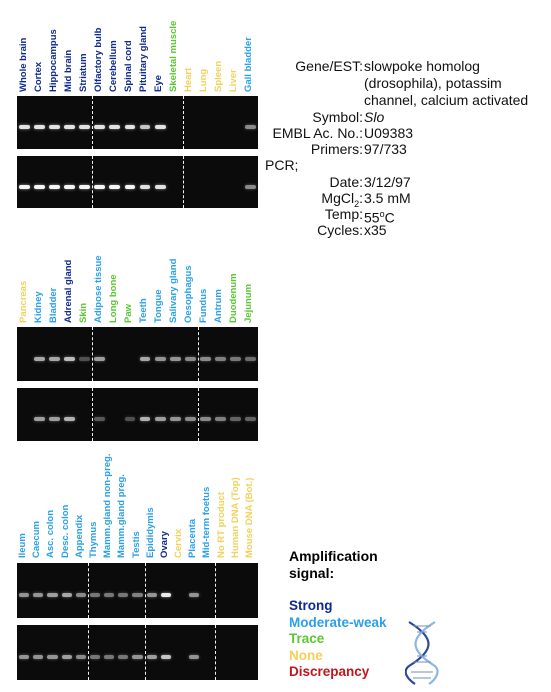 This screenshot has width=551, height=692. What do you see at coordinates (343, 214) in the screenshot?
I see `temp-label: Temp:` at bounding box center [343, 214].